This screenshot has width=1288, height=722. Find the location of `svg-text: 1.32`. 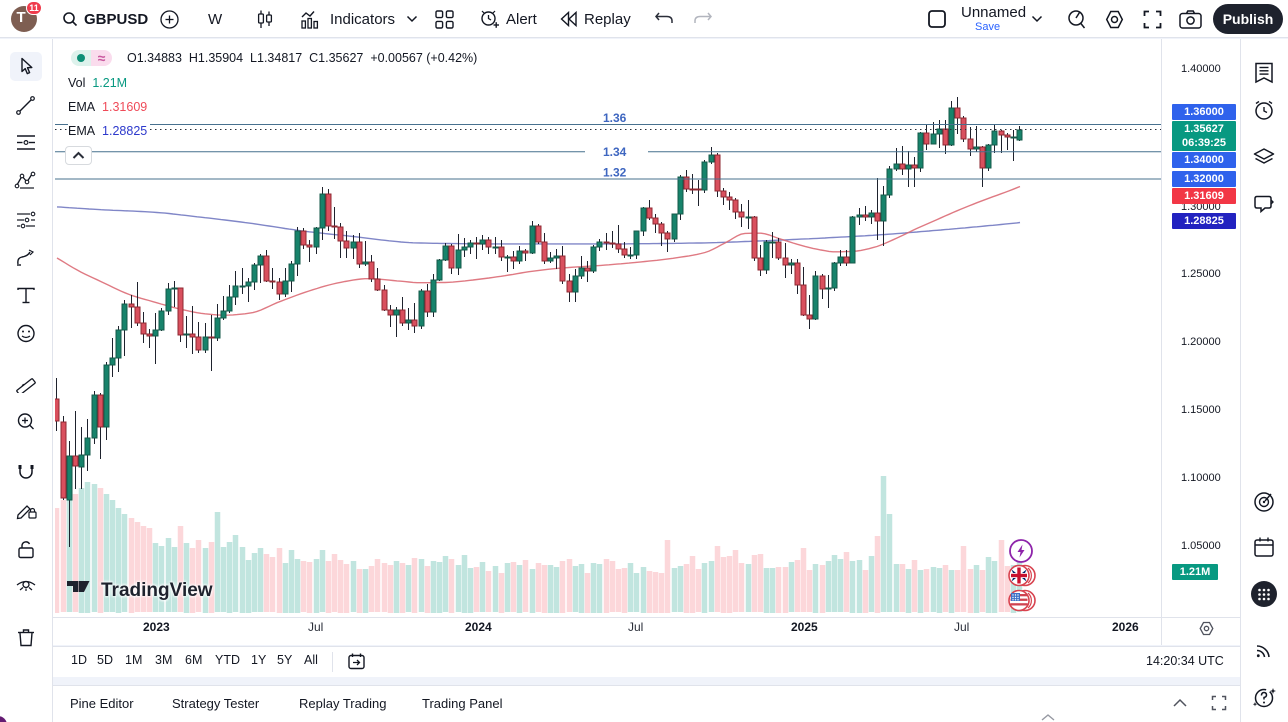

svg-text: 1.32 is located at coordinates (615, 173).